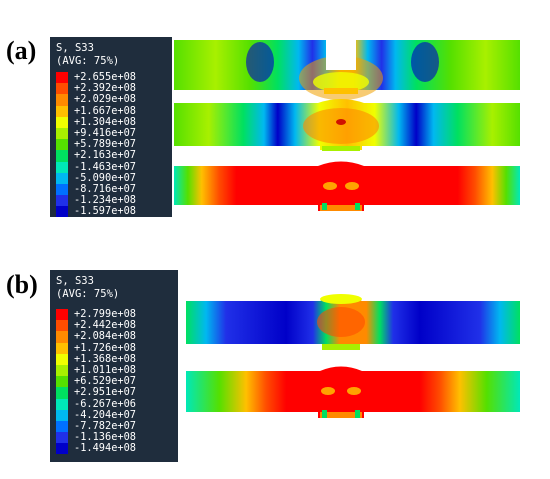 This screenshot has width=550, height=479. Describe the element at coordinates (105, 314) in the screenshot. I see `legend-value: +2.799e+08` at that location.